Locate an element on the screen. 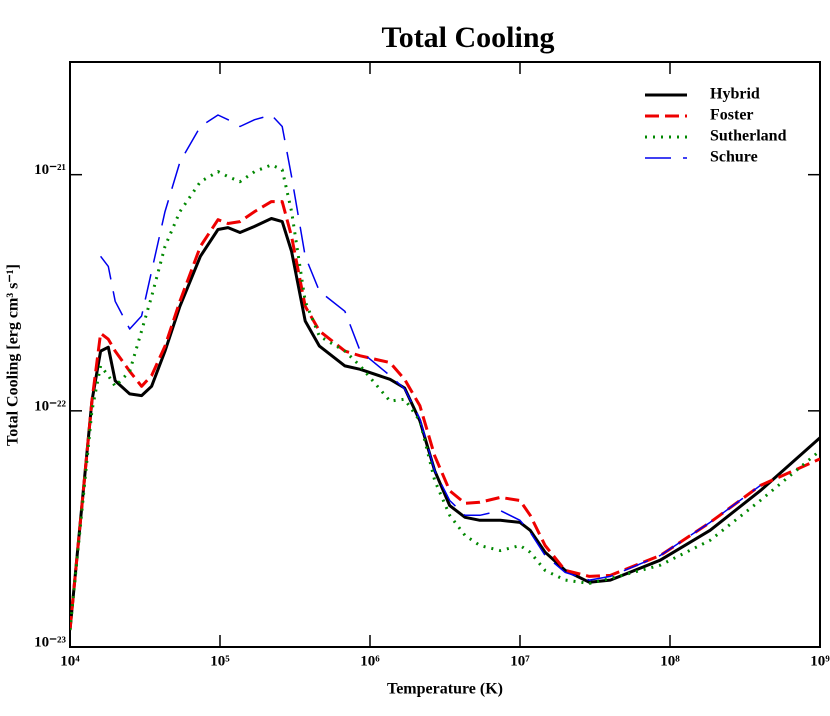  x-tick-label: 10⁷ is located at coordinates (520, 661).